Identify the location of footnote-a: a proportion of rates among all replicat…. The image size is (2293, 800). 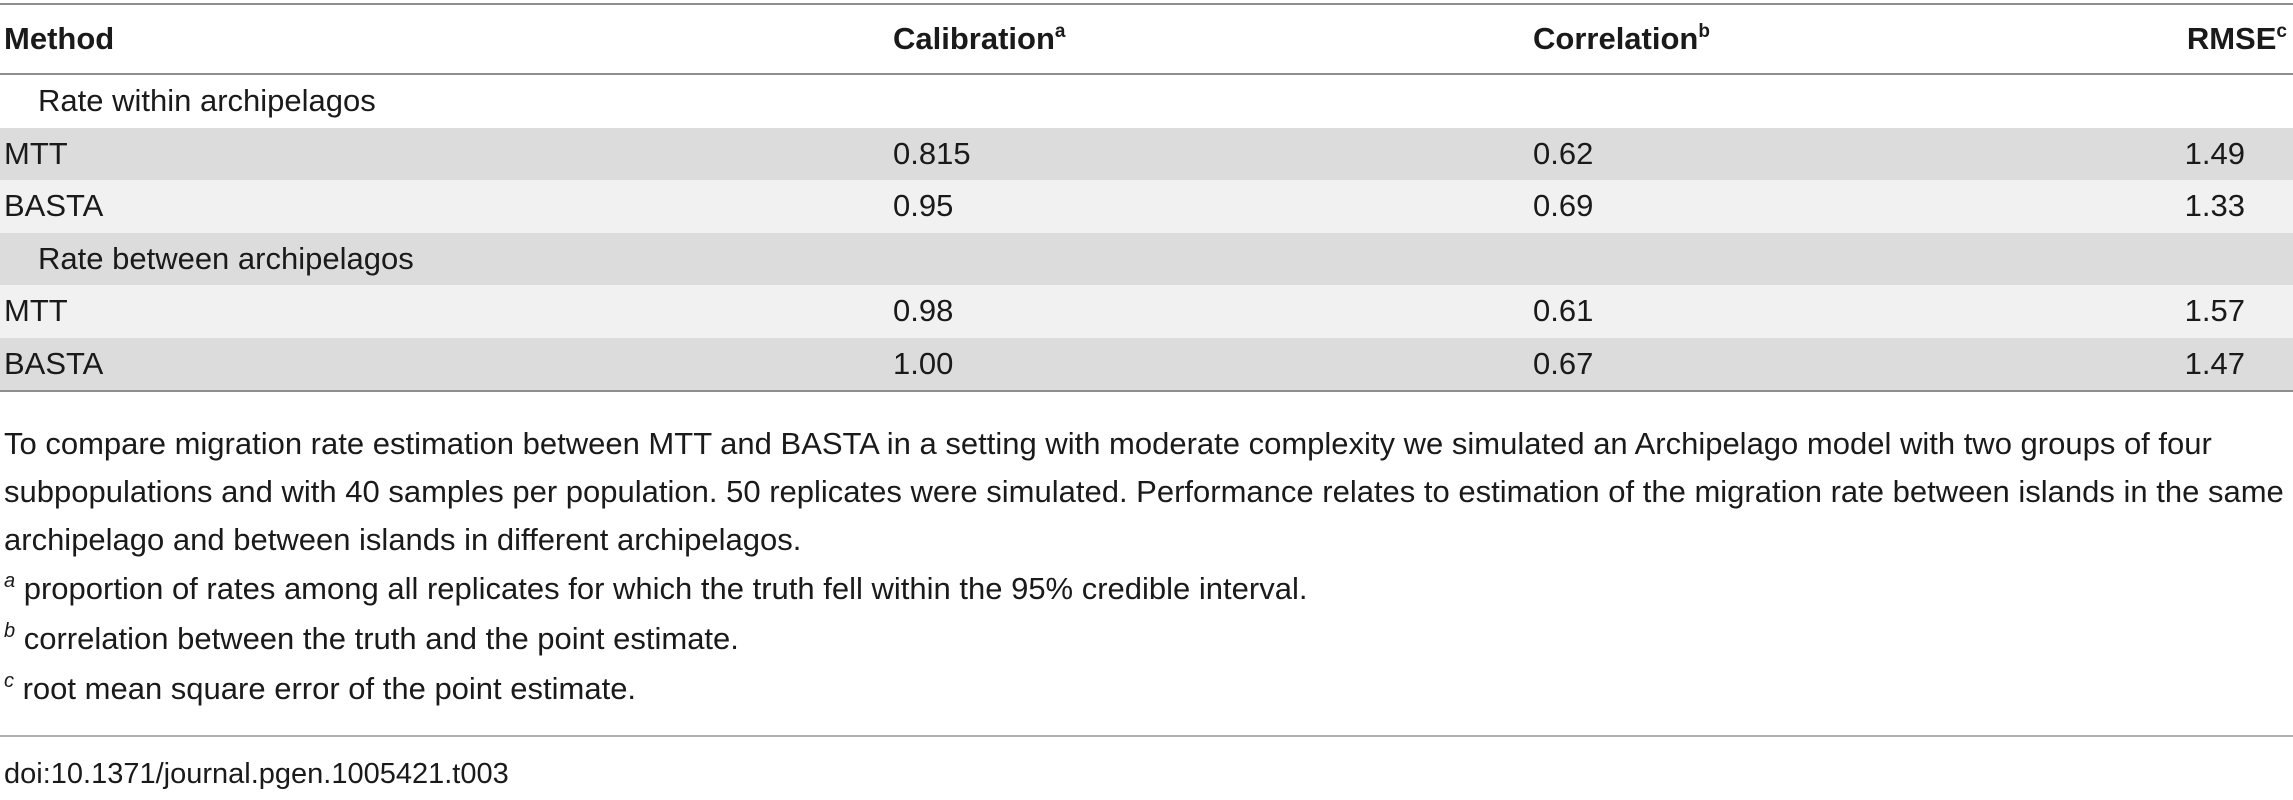
(1144, 589).